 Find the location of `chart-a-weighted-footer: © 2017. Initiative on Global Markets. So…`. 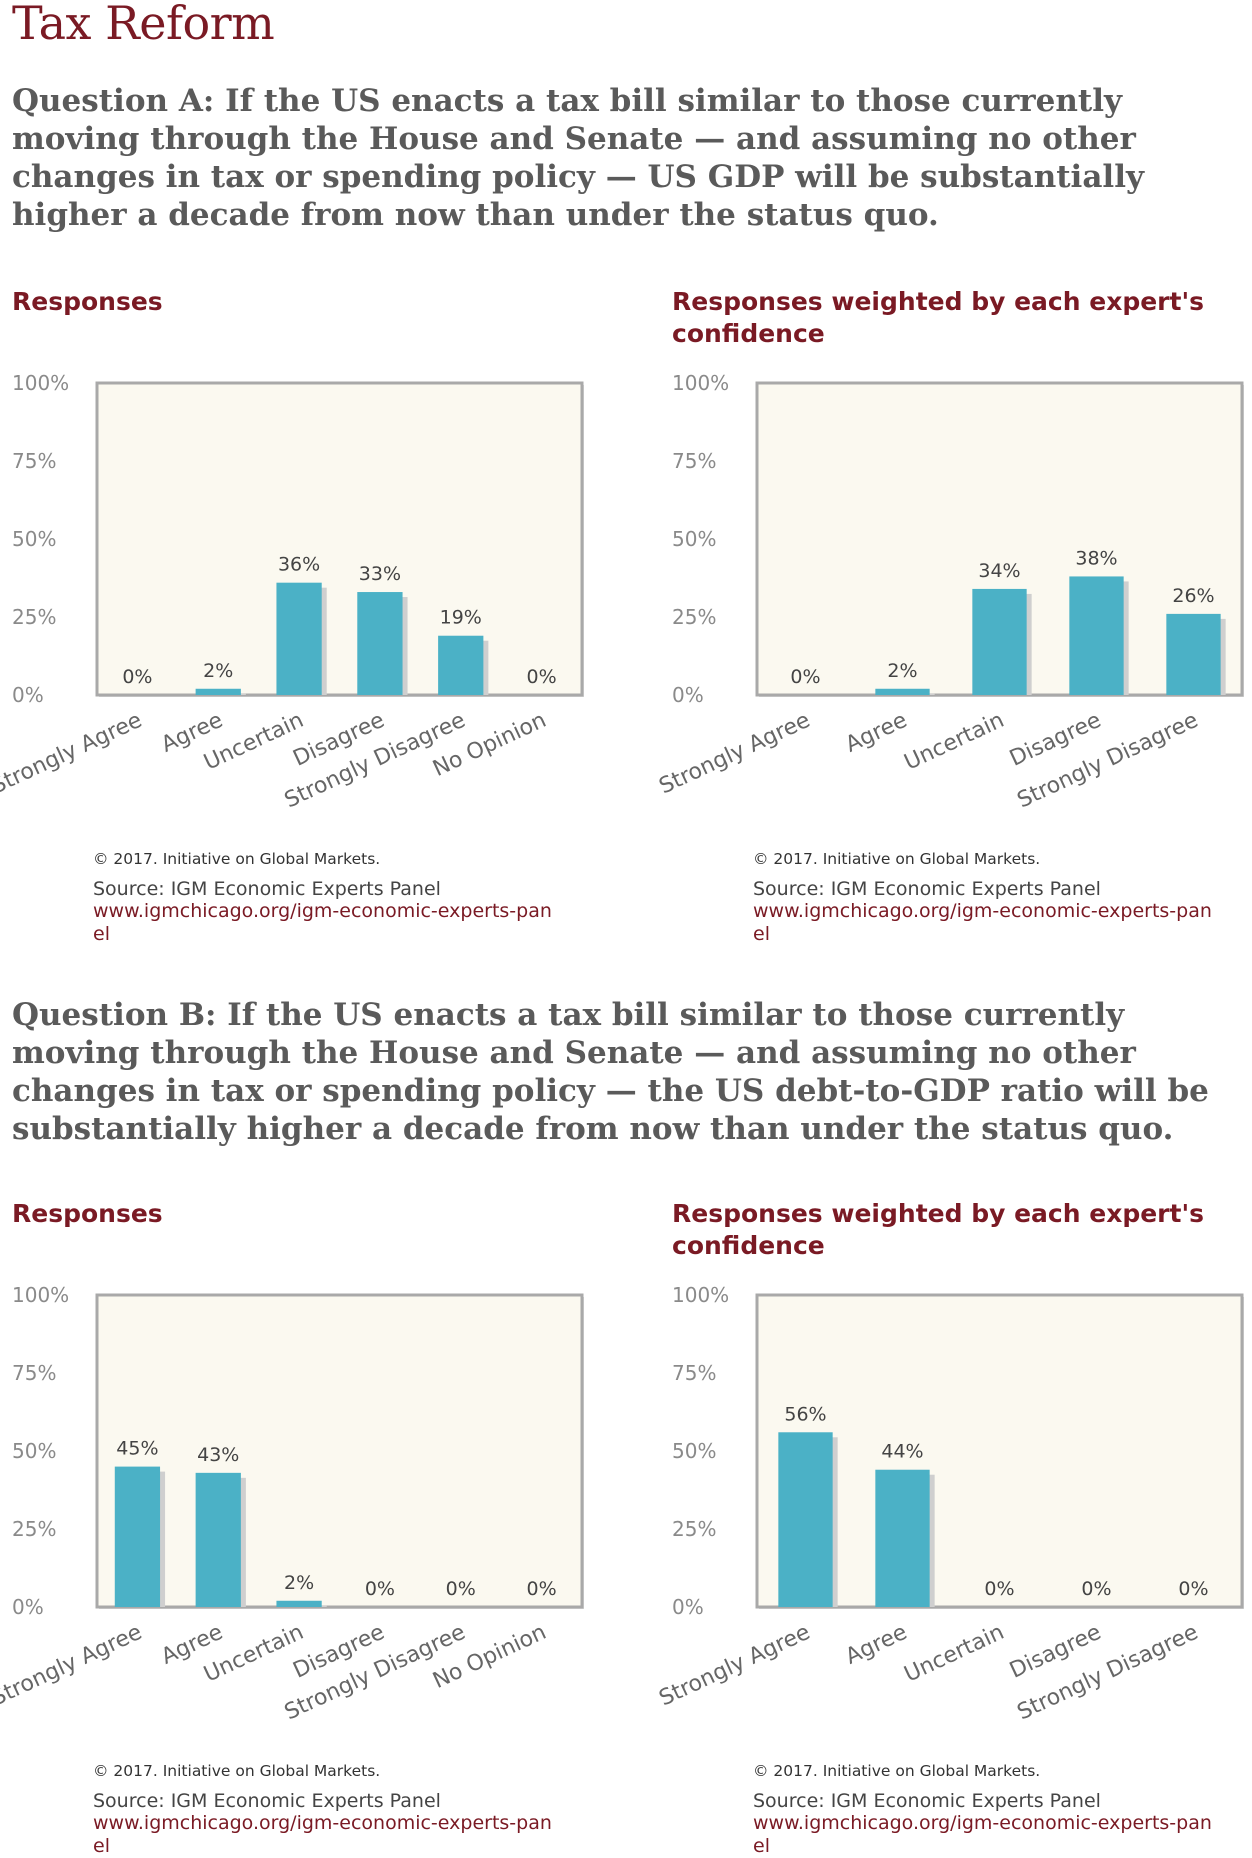

chart-a-weighted-footer: © 2017. Initiative on Global Markets. So… is located at coordinates (988, 898).